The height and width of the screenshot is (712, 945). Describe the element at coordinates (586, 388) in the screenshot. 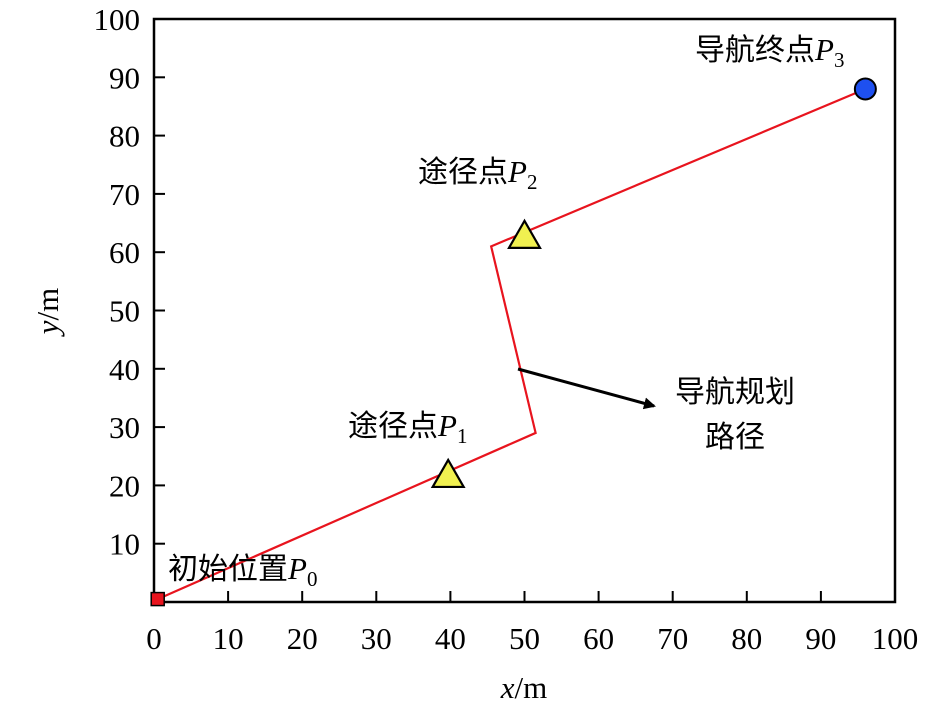

I see `path-pointer-arrow` at that location.